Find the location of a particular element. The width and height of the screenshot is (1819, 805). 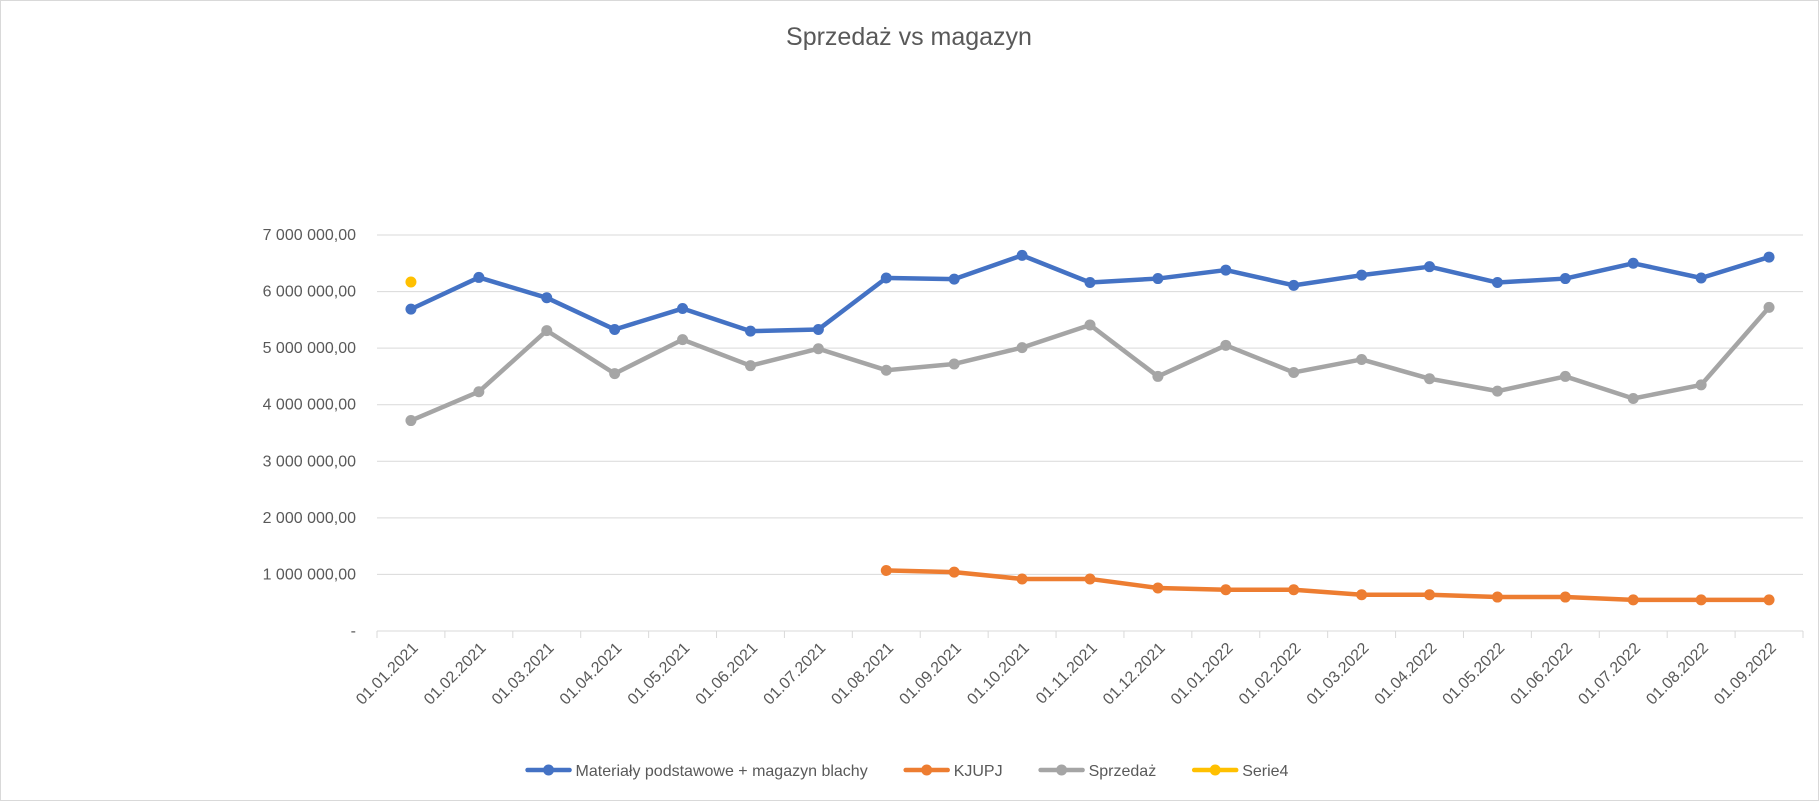

y-tick-label: 7 000 000,00 is located at coordinates (310, 235).